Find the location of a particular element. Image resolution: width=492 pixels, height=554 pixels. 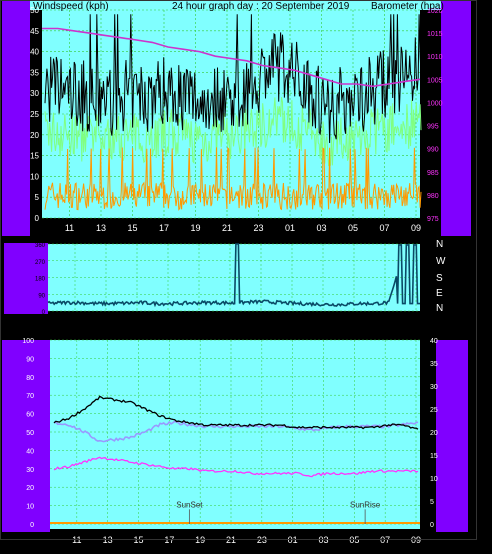

windspeed-header: Windspeed (kph) is located at coordinates (71, 6).